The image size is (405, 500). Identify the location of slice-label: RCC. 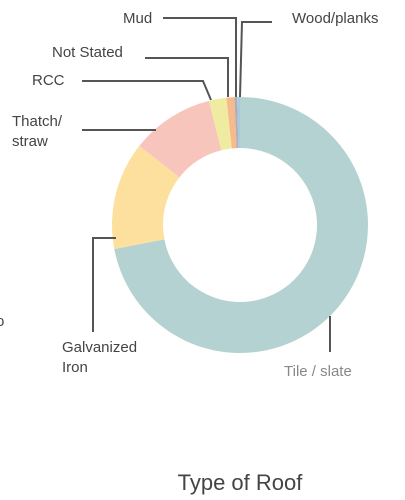
(48, 80).